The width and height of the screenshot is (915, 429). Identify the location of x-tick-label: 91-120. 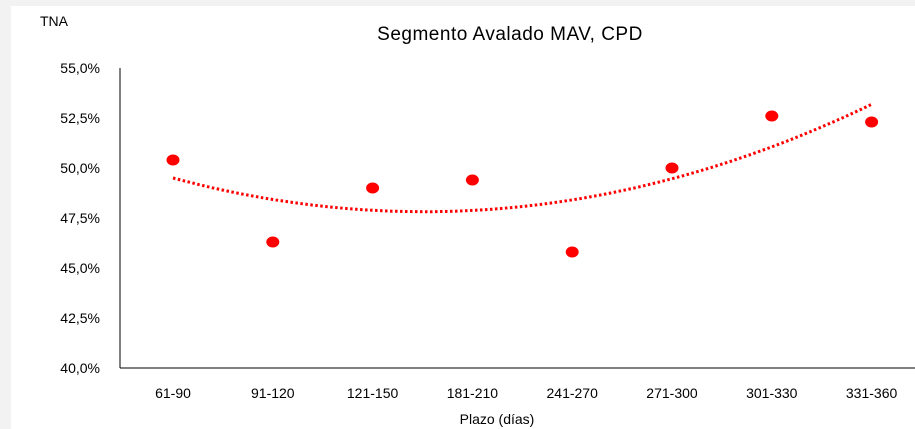
(273, 393).